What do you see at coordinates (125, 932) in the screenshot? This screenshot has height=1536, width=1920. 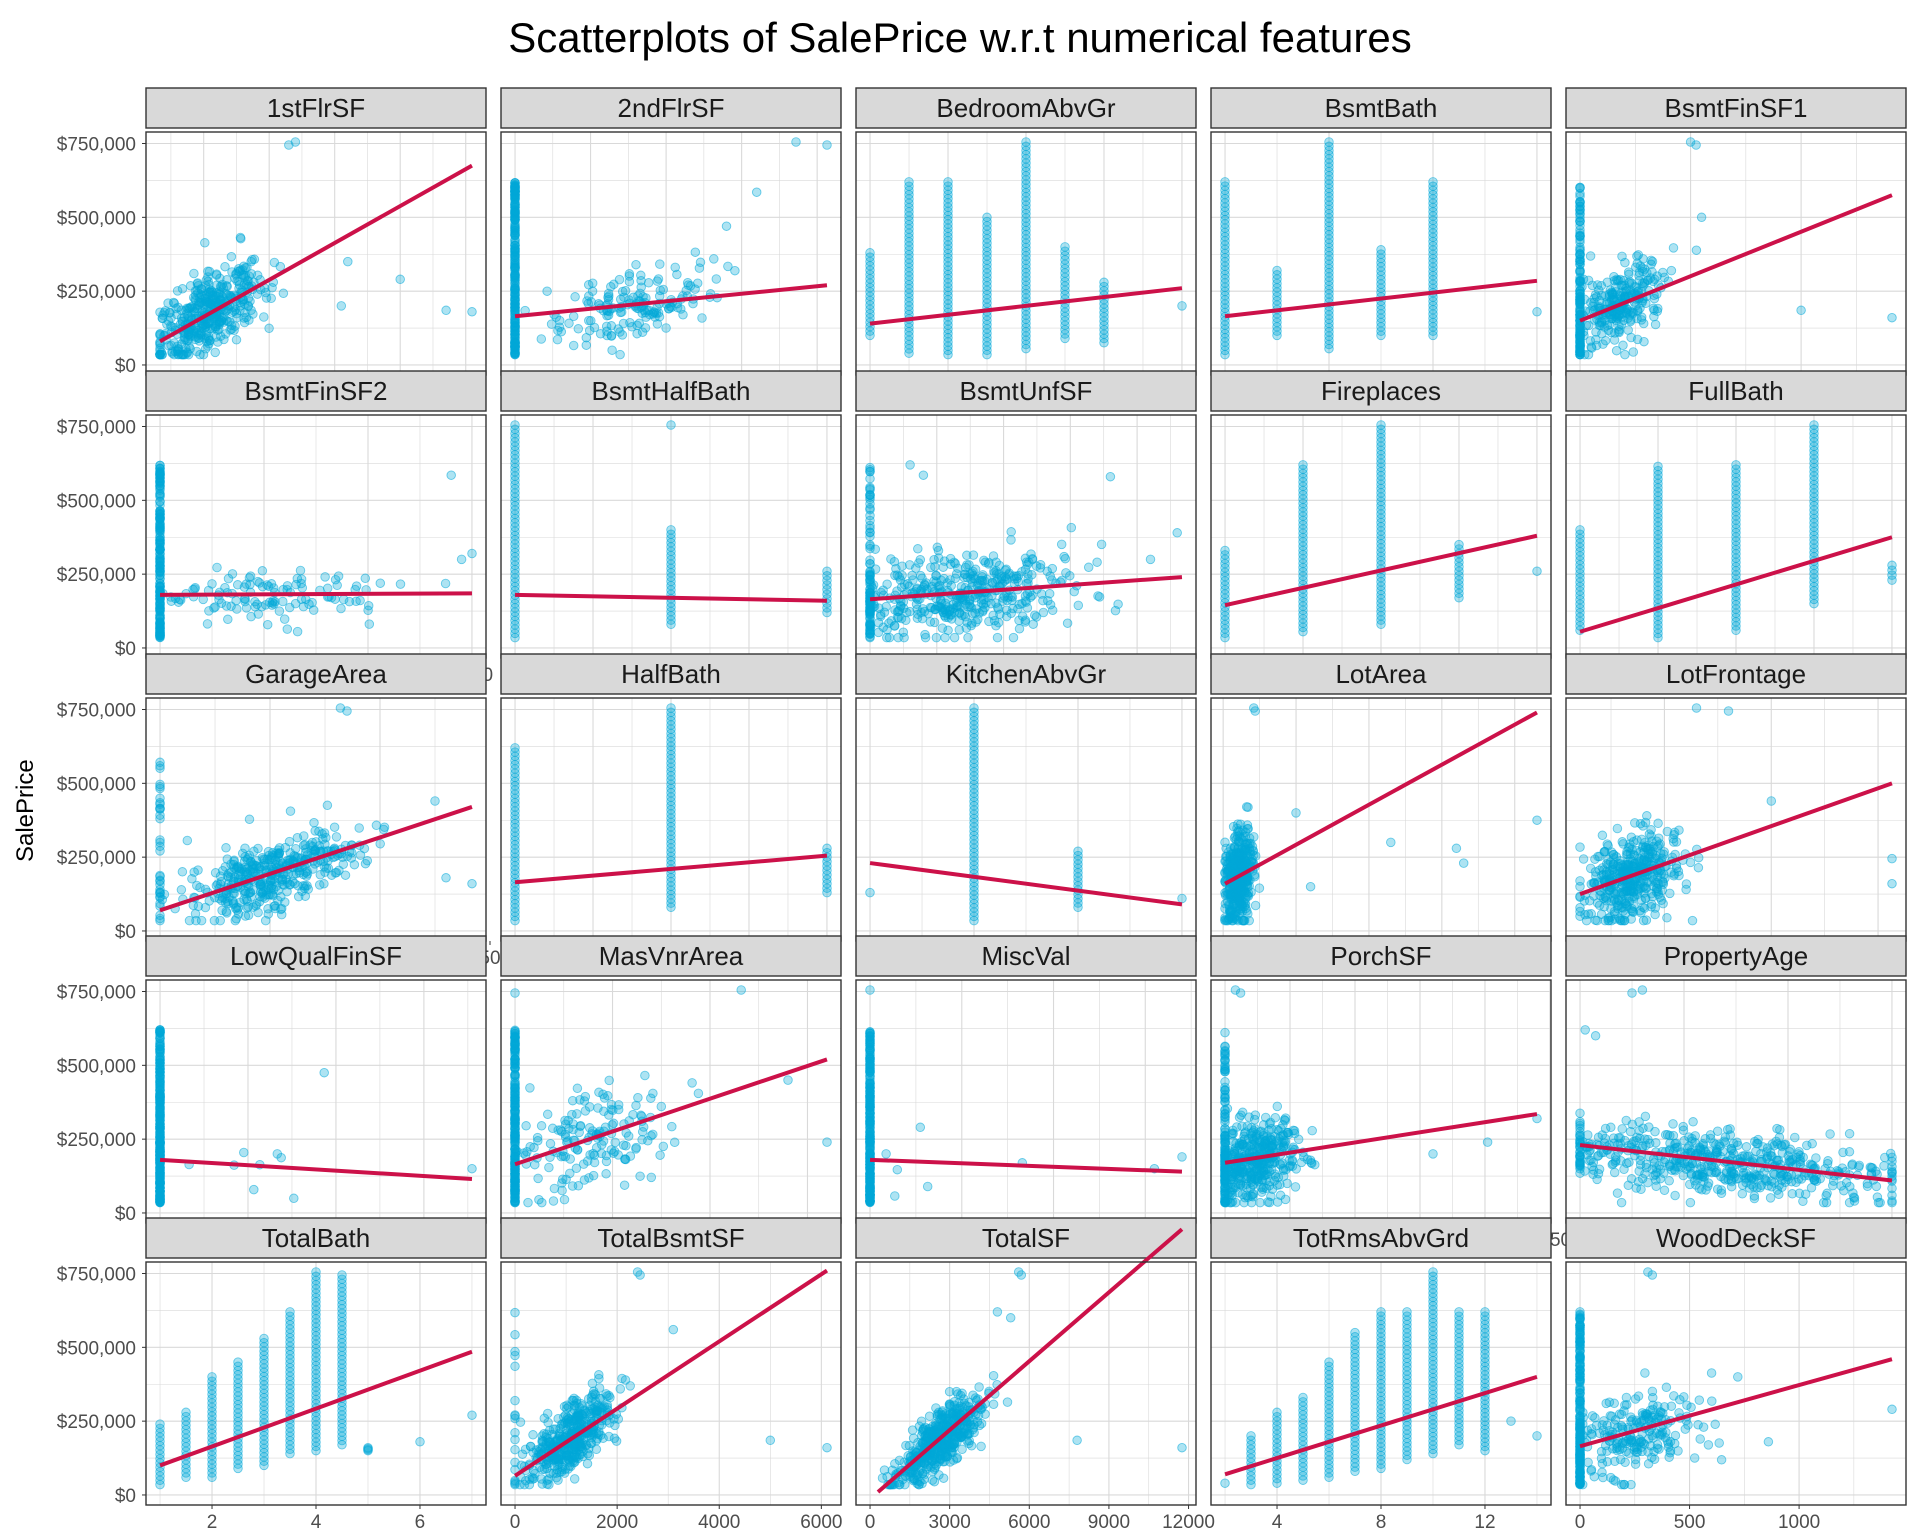 I see `y-tick-label: $0` at bounding box center [125, 932].